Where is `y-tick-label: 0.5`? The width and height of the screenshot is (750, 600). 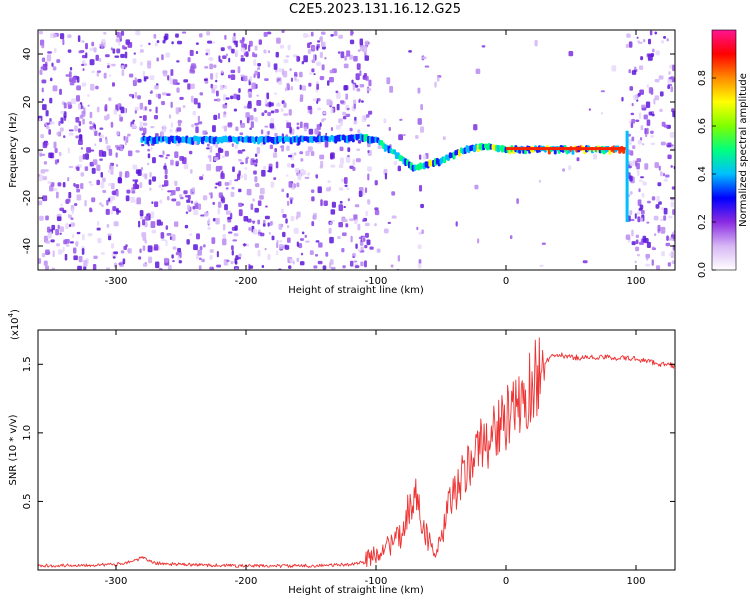
y-tick-label: 0.5 is located at coordinates (27, 501).